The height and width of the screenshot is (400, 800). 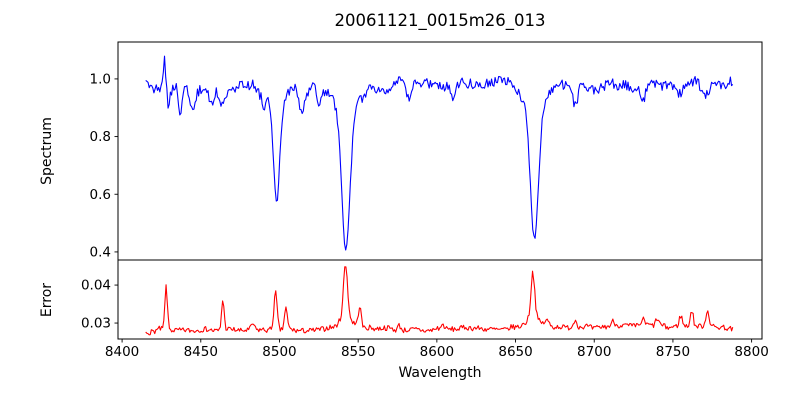 I want to click on x-tick-label: 8550, so click(x=358, y=352).